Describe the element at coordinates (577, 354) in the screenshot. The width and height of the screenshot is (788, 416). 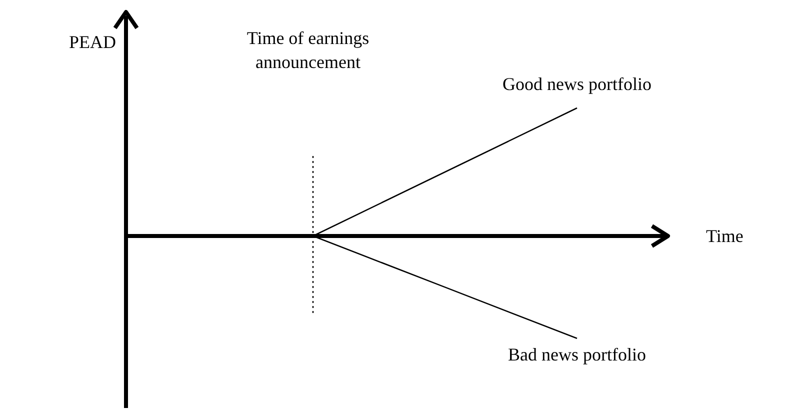
I see `series-label: Bad news portfolio` at that location.